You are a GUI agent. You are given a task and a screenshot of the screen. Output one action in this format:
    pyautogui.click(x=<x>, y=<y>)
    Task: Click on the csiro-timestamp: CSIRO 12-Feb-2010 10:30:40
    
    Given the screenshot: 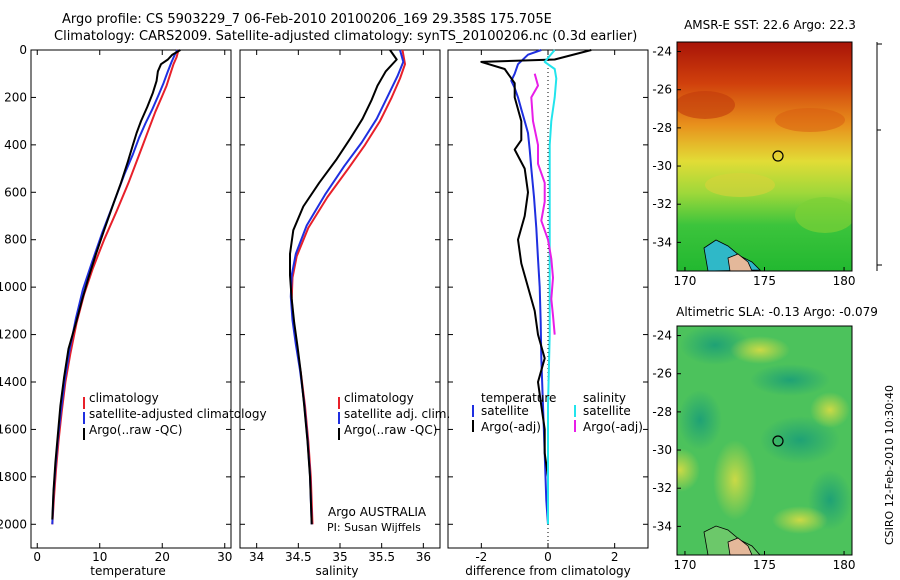 What is the action you would take?
    pyautogui.click(x=889, y=465)
    